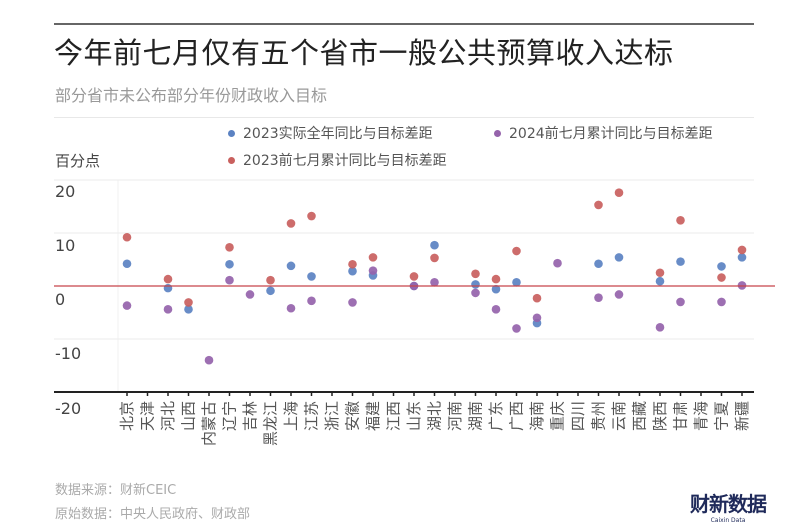  Describe the element at coordinates (681, 416) in the screenshot. I see `x-tick-label: 甘肃` at that location.